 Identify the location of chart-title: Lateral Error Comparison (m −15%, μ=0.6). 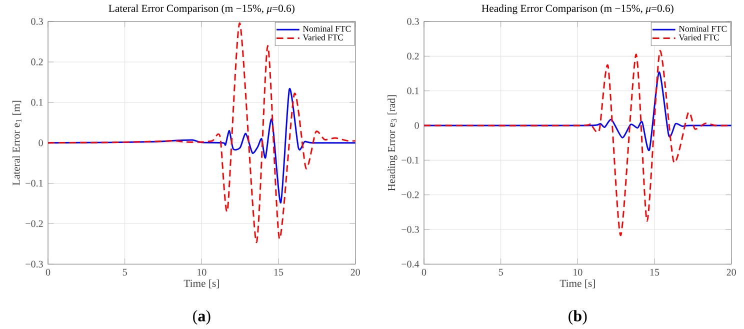
(201, 9).